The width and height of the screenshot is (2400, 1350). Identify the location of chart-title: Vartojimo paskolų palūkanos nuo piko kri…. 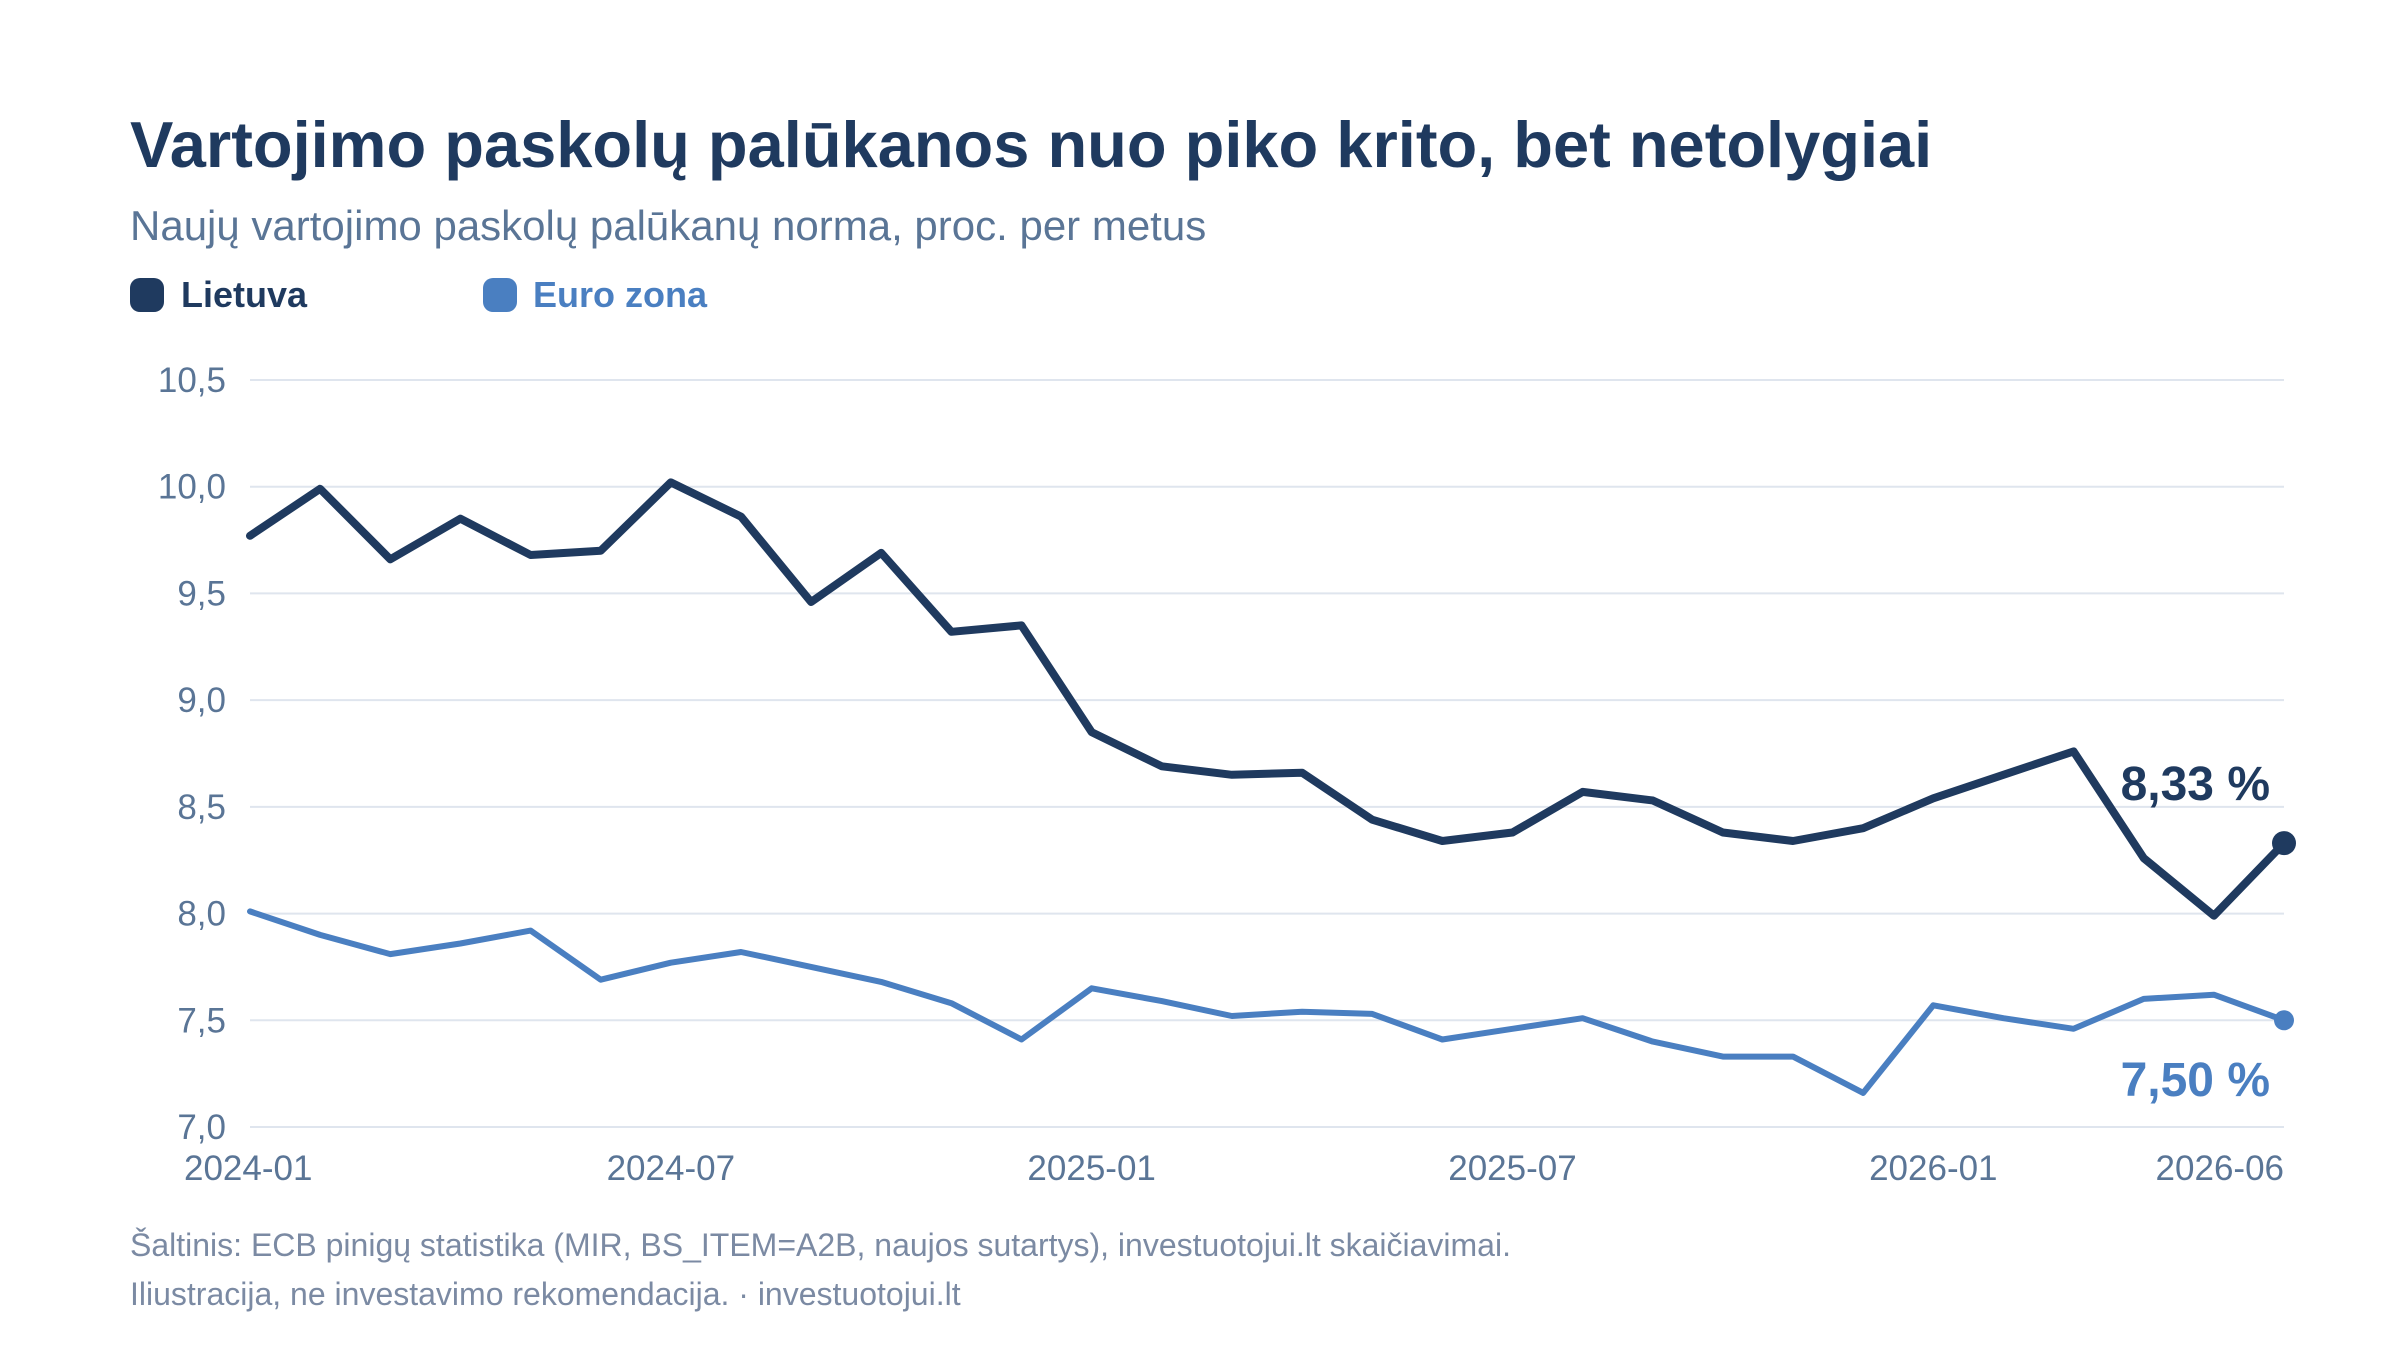
(1031, 144).